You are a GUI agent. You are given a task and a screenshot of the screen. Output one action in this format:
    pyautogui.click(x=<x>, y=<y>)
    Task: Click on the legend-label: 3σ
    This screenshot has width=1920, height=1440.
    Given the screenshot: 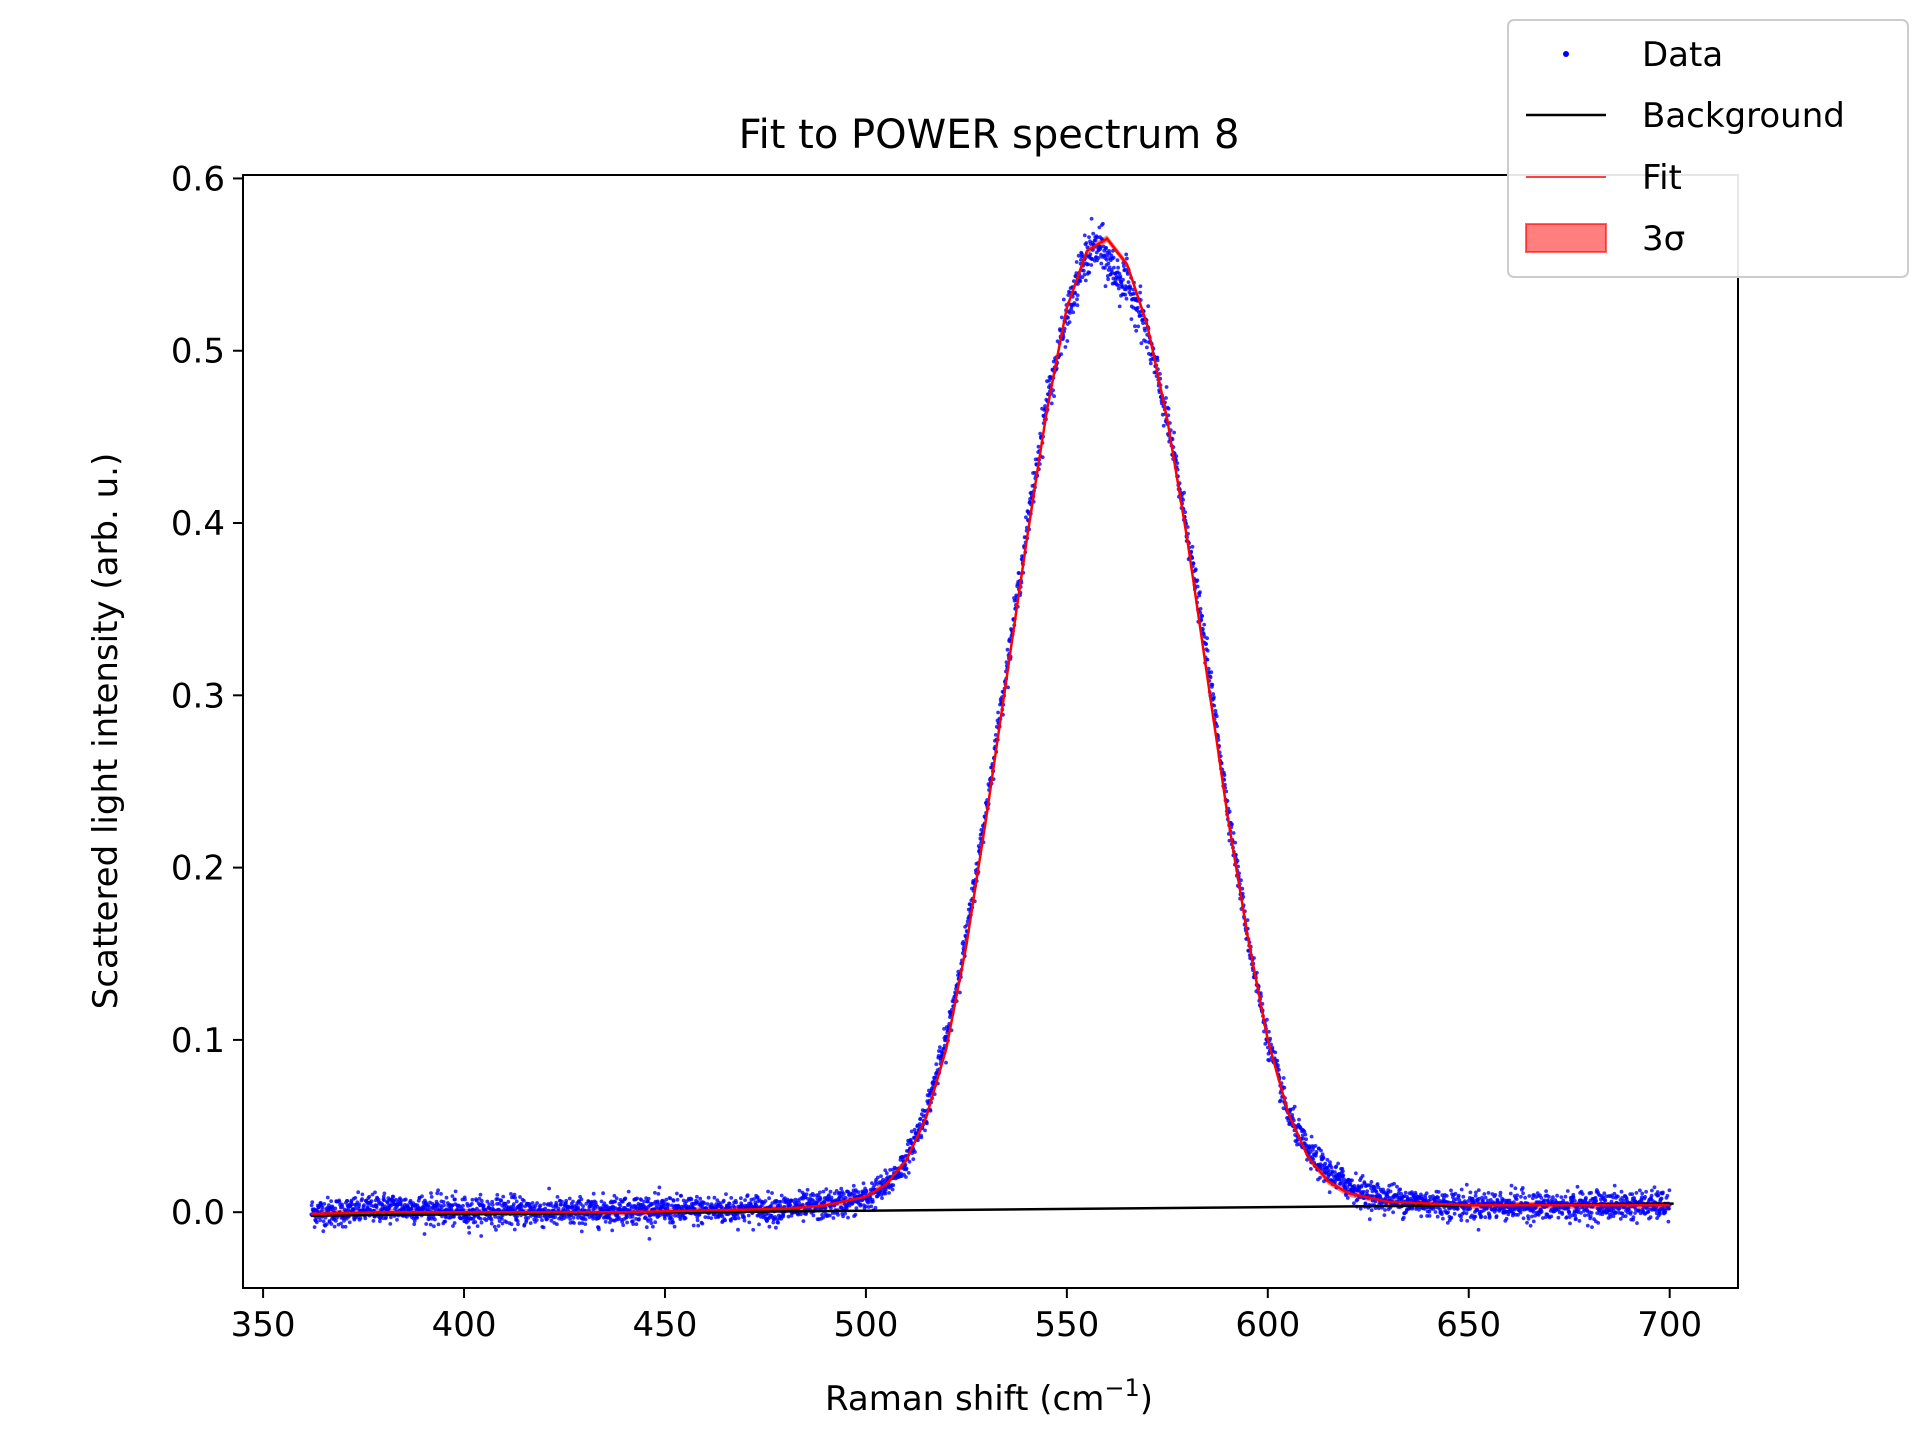 What is the action you would take?
    pyautogui.click(x=1663, y=239)
    